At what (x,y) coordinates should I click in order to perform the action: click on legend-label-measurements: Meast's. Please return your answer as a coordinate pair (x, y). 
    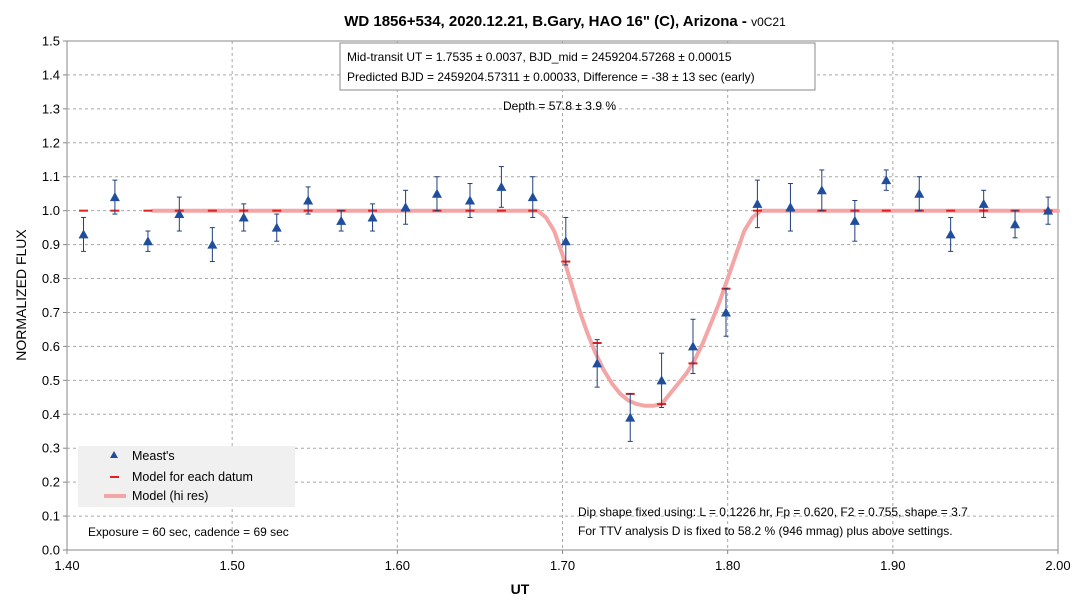
    Looking at the image, I should click on (153, 456).